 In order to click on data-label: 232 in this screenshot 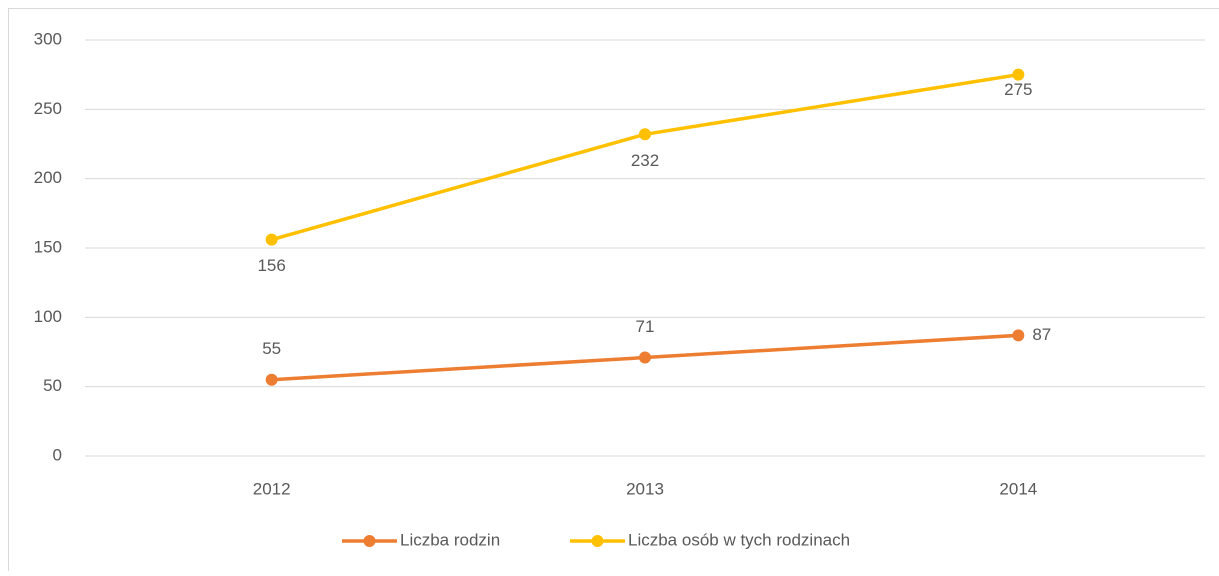, I will do `click(645, 160)`.